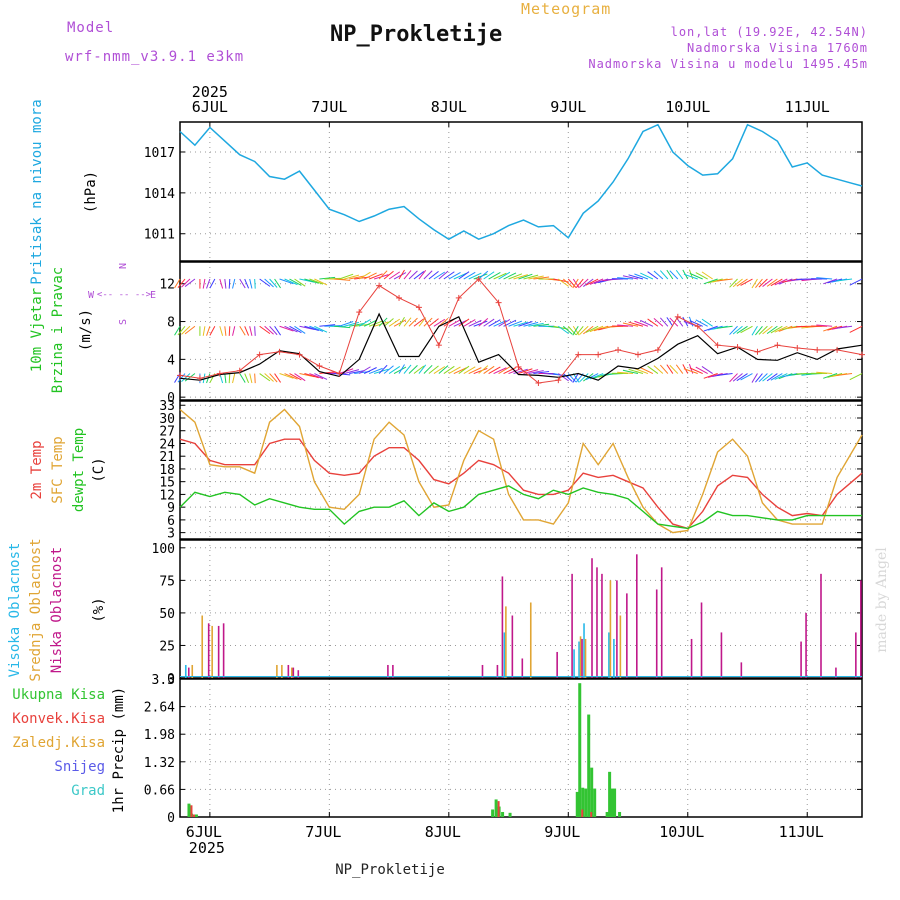 The width and height of the screenshot is (900, 900). I want to click on watermark: made by Angel, so click(882, 600).